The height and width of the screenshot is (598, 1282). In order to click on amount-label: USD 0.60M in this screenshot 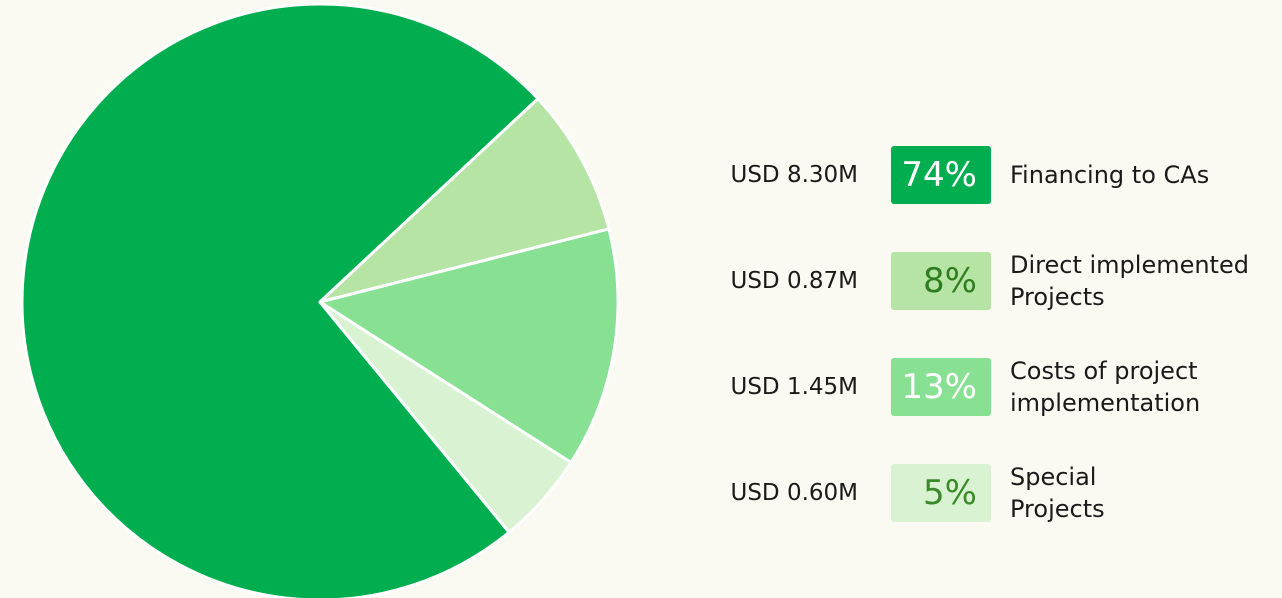, I will do `click(794, 493)`.